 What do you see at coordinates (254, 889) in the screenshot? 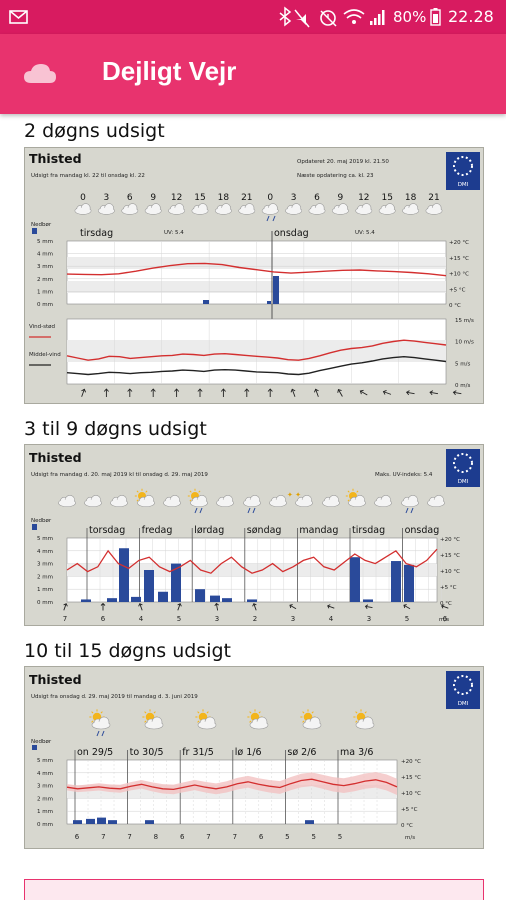
I see `next-card` at bounding box center [254, 889].